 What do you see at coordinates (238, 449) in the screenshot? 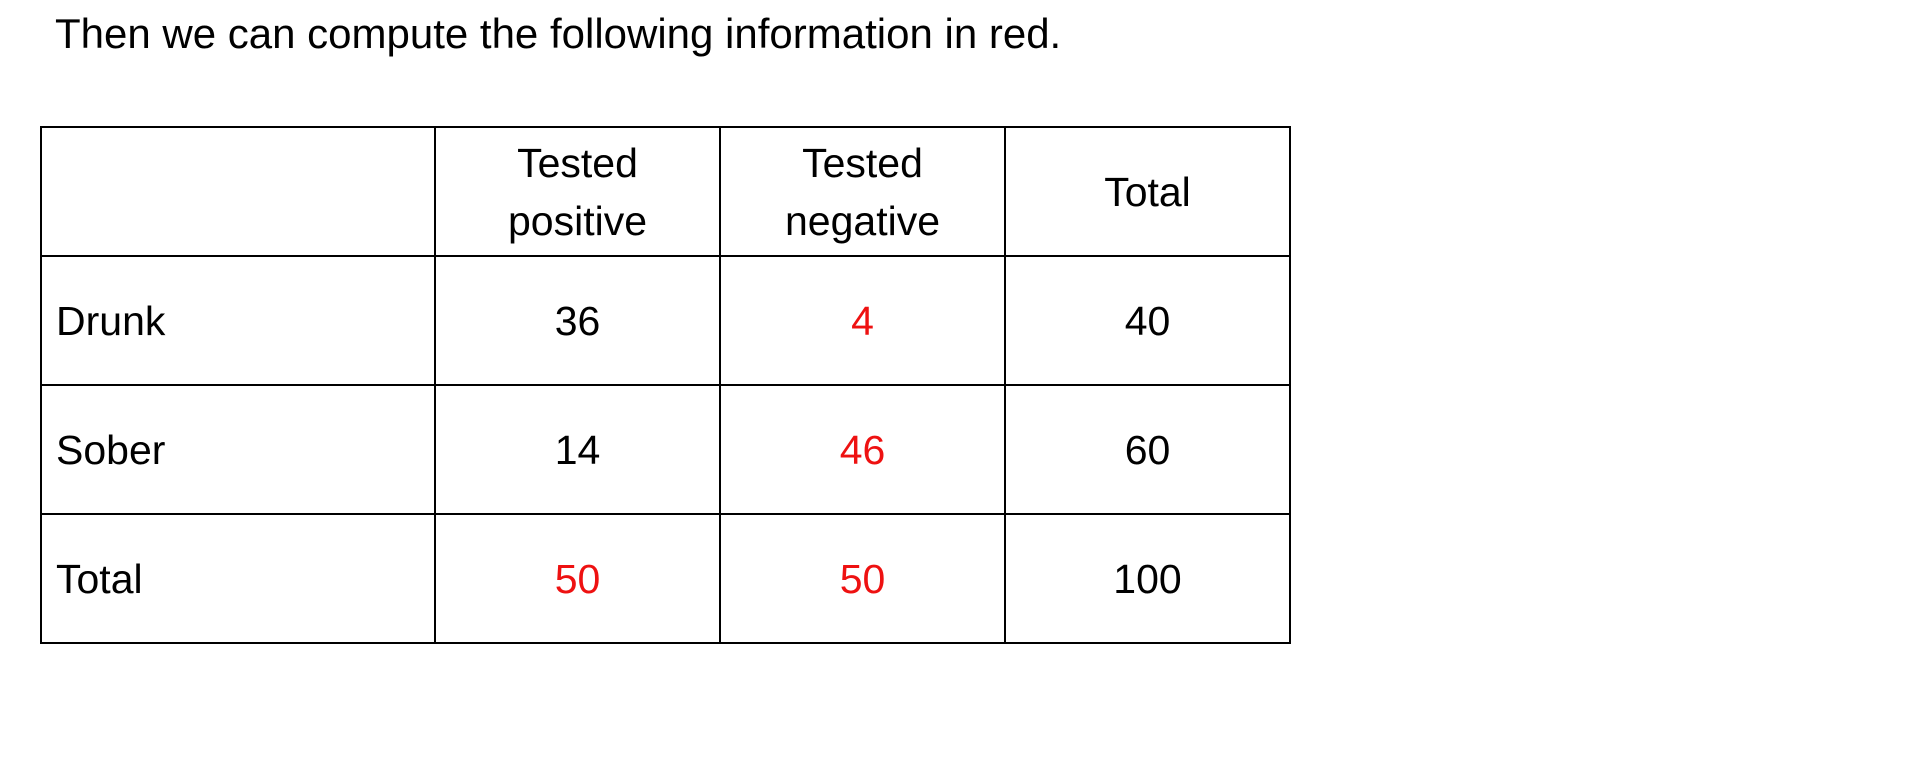
I see `row-label-sober: Sober` at bounding box center [238, 449].